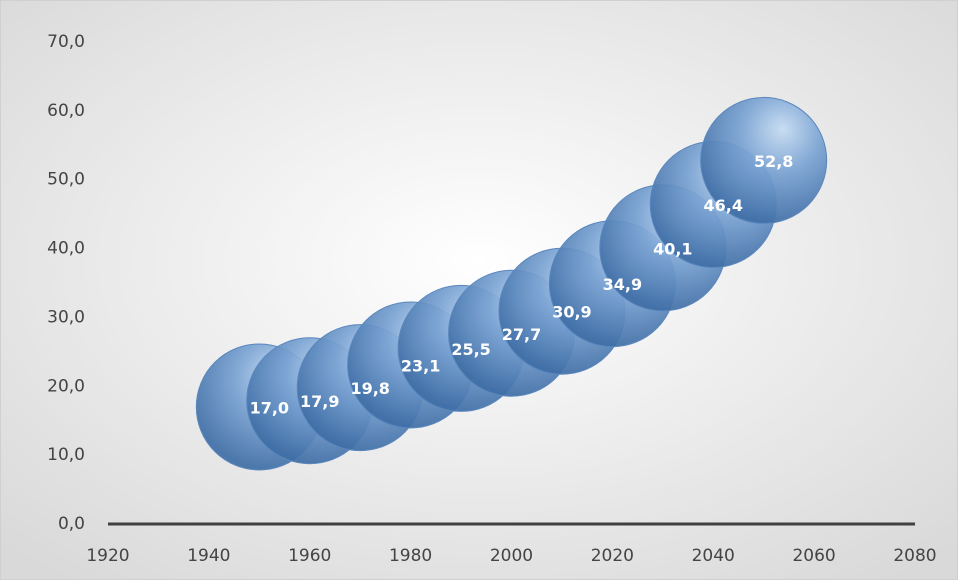 The height and width of the screenshot is (580, 958). Describe the element at coordinates (622, 284) in the screenshot. I see `data-label: 34,9` at that location.